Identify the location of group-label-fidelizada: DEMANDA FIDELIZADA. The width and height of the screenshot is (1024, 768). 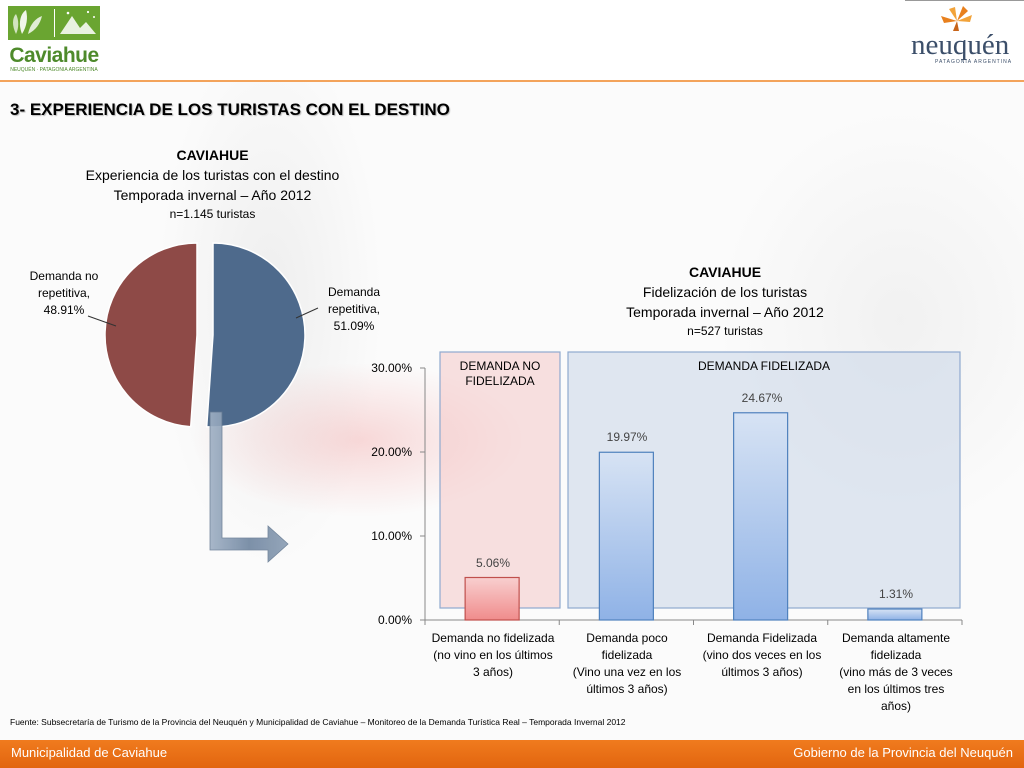
(764, 366).